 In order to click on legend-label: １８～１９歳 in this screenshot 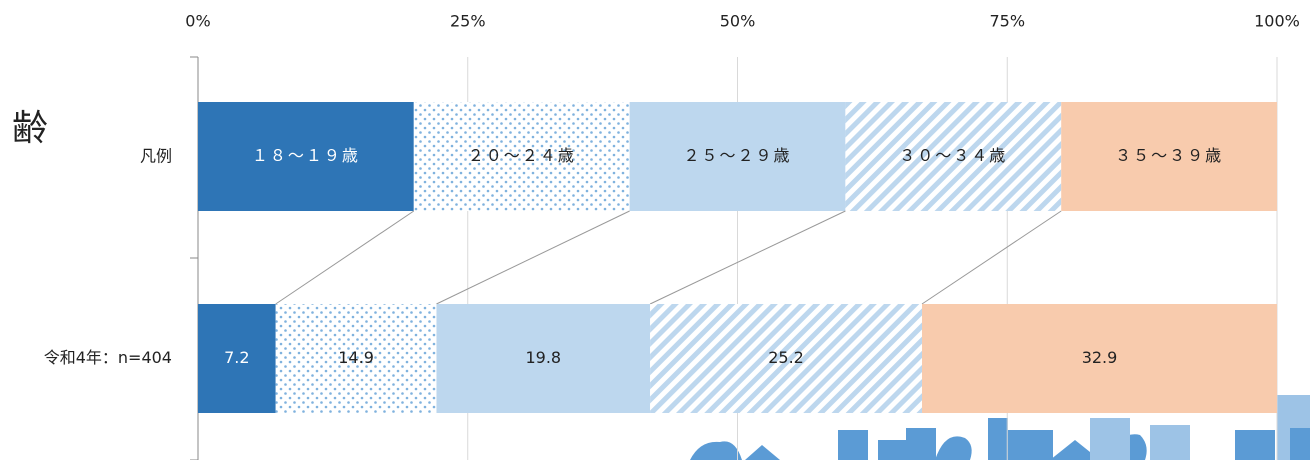, I will do `click(306, 155)`.